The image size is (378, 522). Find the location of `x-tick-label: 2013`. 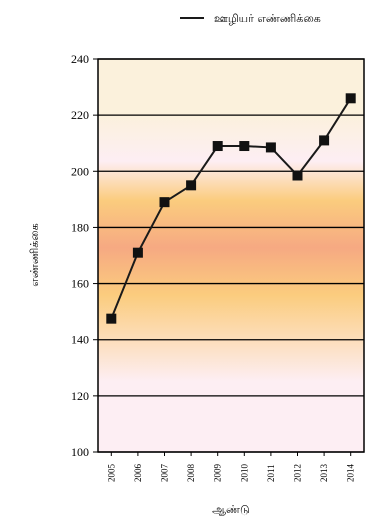

x-tick-label: 2013 is located at coordinates (324, 473).